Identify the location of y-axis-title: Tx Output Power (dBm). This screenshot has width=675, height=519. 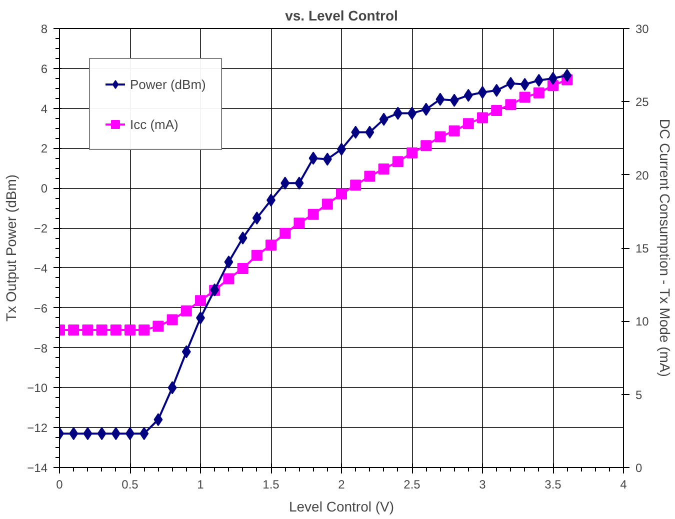
(11, 248).